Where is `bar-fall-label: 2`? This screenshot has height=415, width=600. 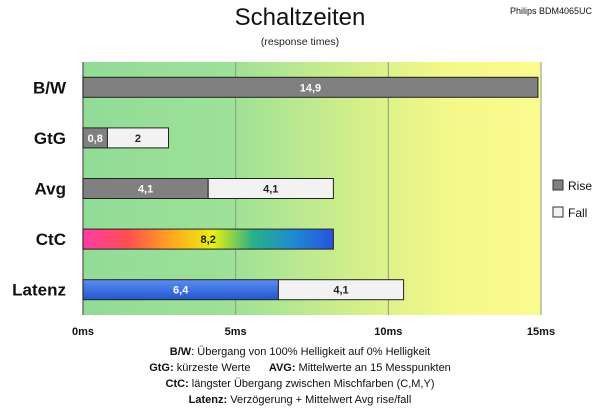 bar-fall-label: 2 is located at coordinates (138, 139).